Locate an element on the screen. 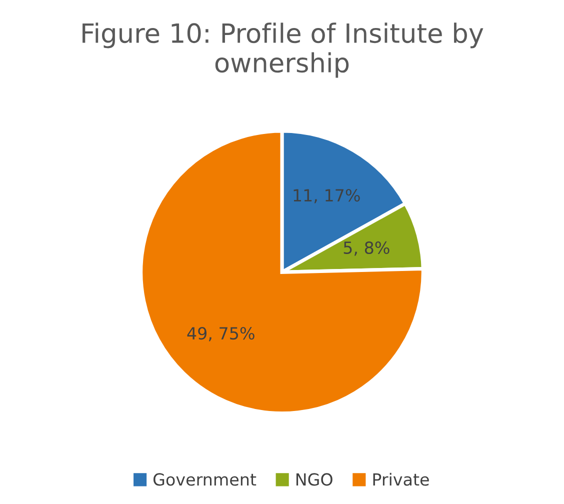  legend-label: Government is located at coordinates (204, 479).